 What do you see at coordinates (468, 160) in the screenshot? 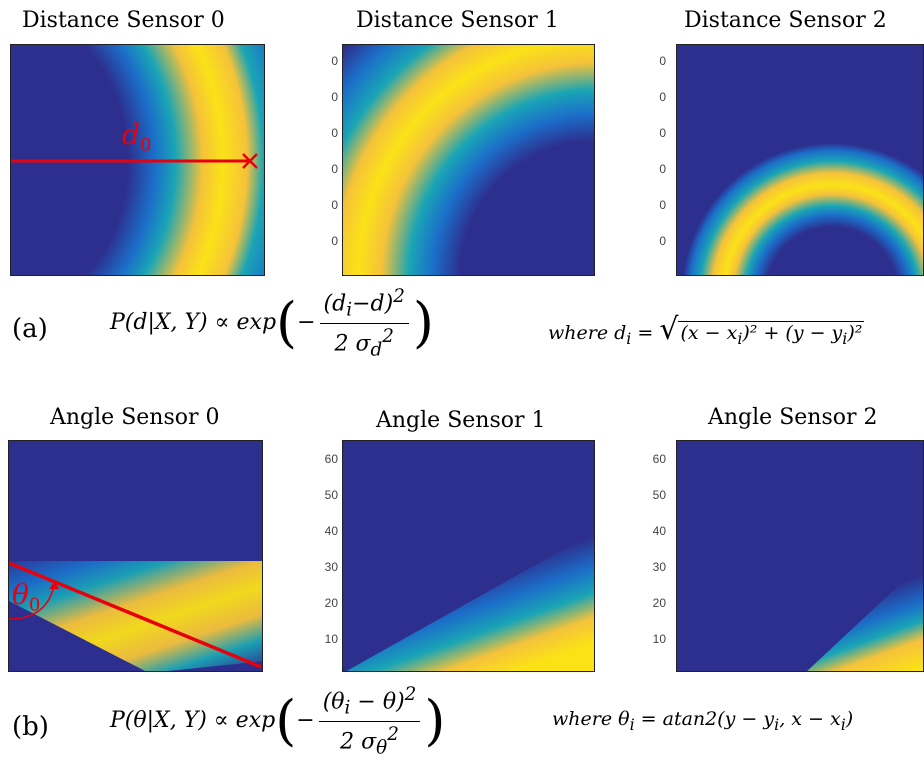
I see `distance-sensor-1-heatmap` at bounding box center [468, 160].